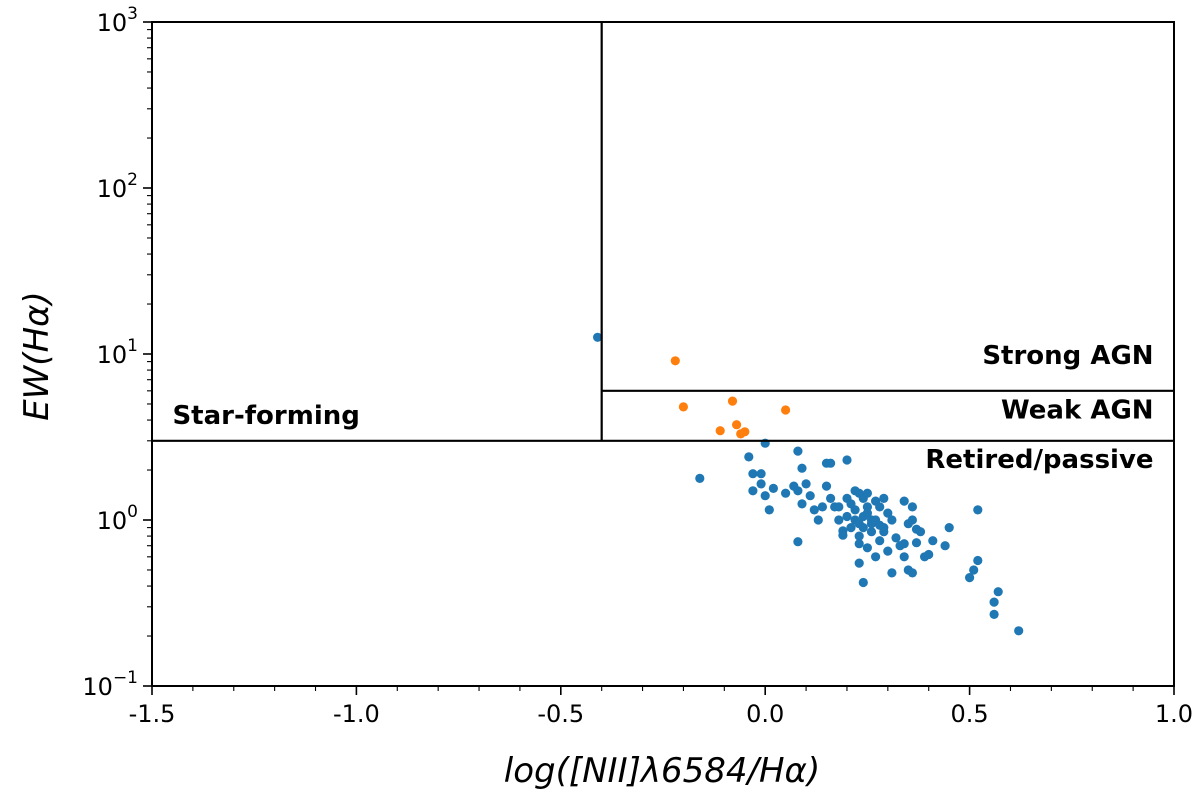 This screenshot has height=804, width=1200. I want to click on data-points-layer, so click(808, 484).